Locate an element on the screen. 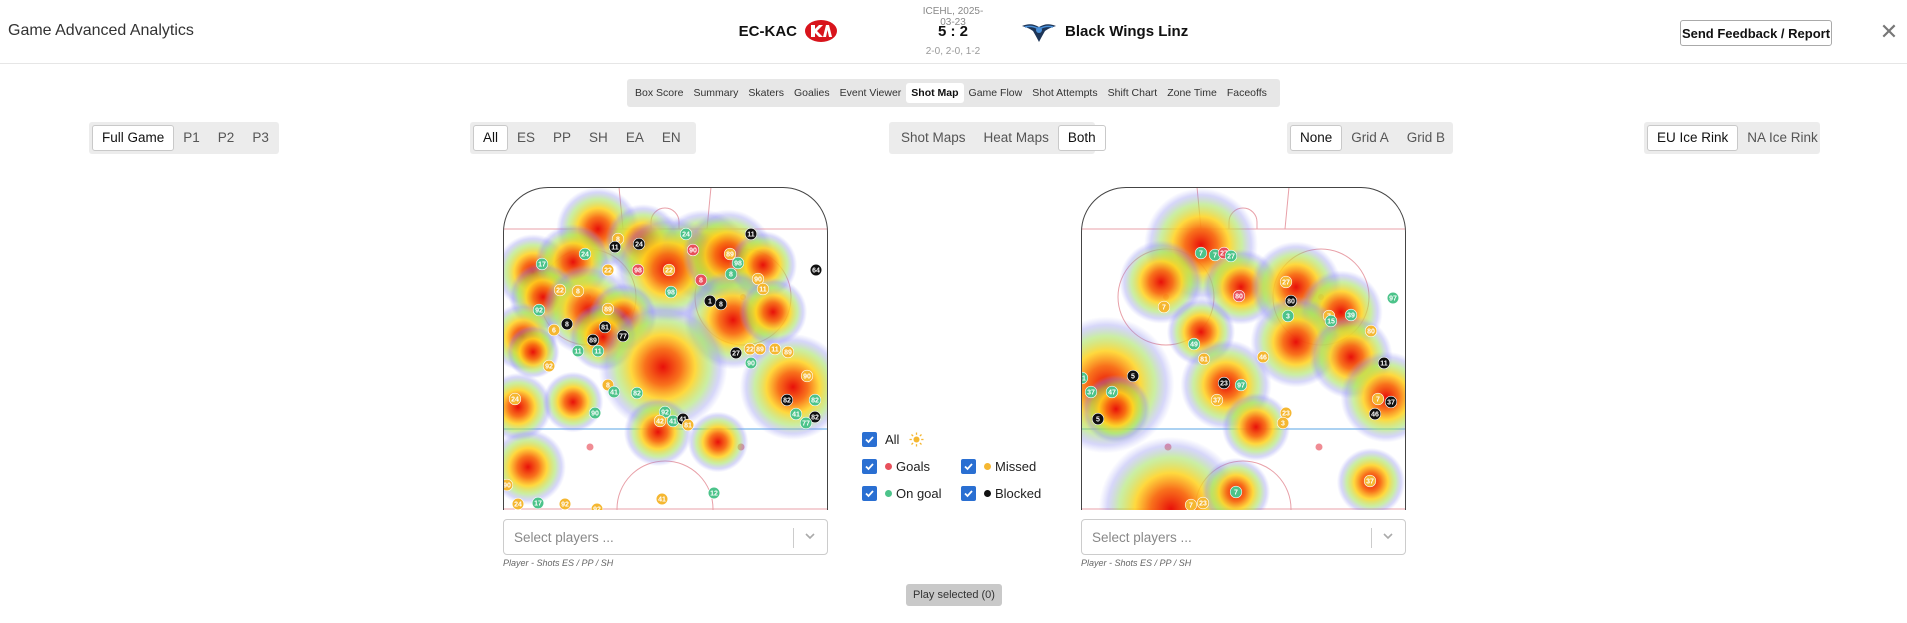 The image size is (1907, 623). shot-marker-goal: 90 is located at coordinates (693, 250).